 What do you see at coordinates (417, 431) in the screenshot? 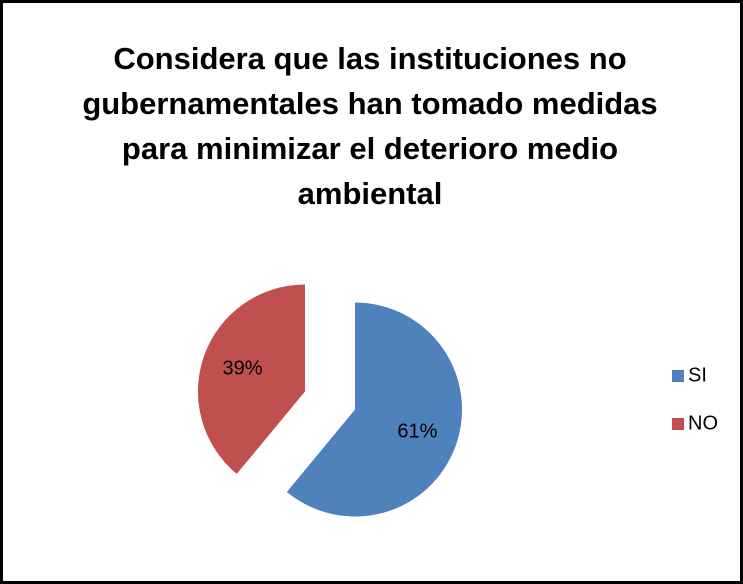
I see `data-label: 61%` at bounding box center [417, 431].